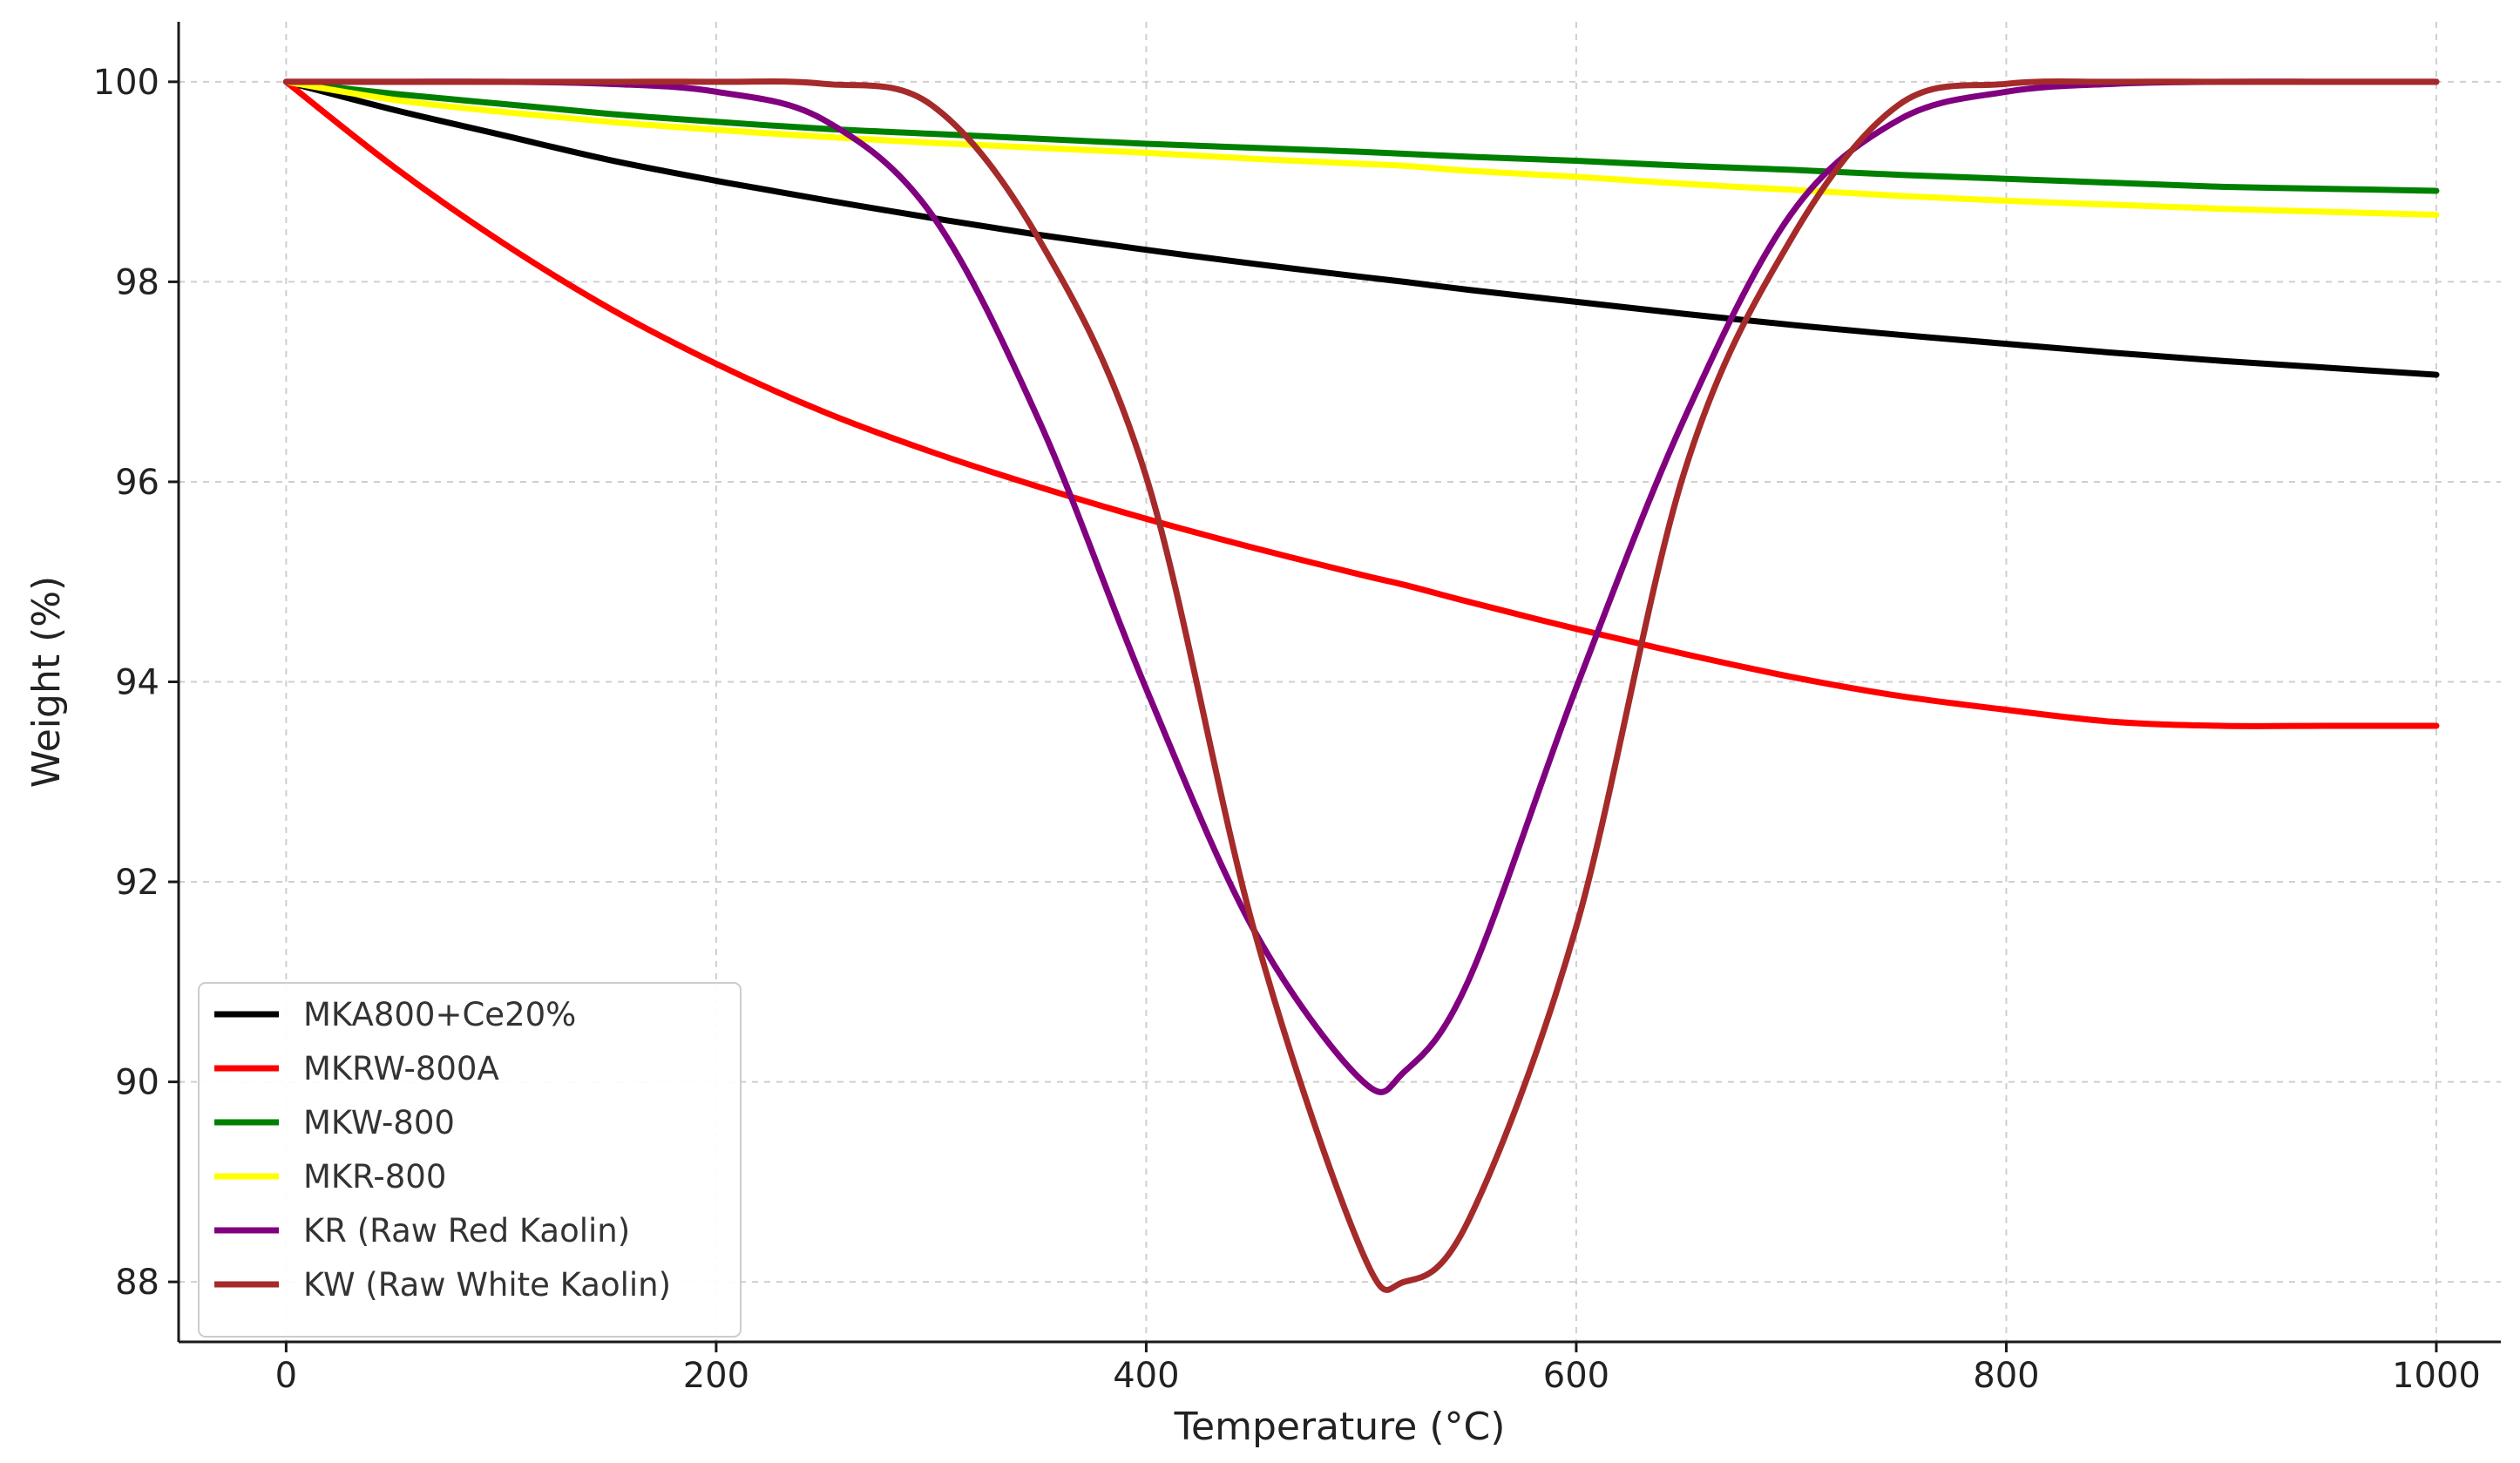  I want to click on y-tick-label: 96, so click(137, 483).